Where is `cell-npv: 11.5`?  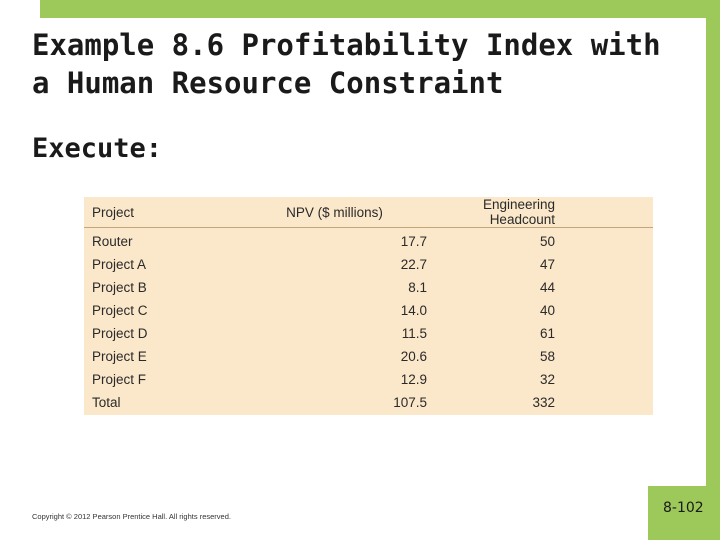 cell-npv: 11.5 is located at coordinates (414, 333).